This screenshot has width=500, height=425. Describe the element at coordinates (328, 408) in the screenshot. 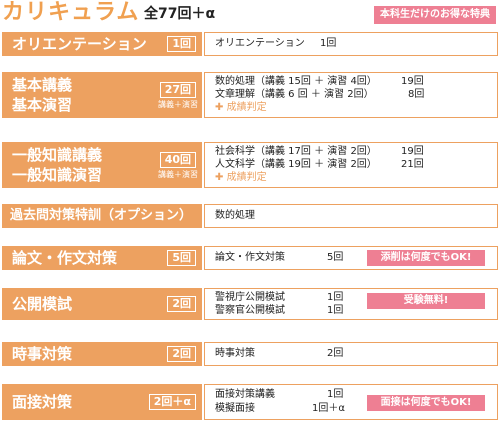

I see `detail-count: 1回＋α` at that location.